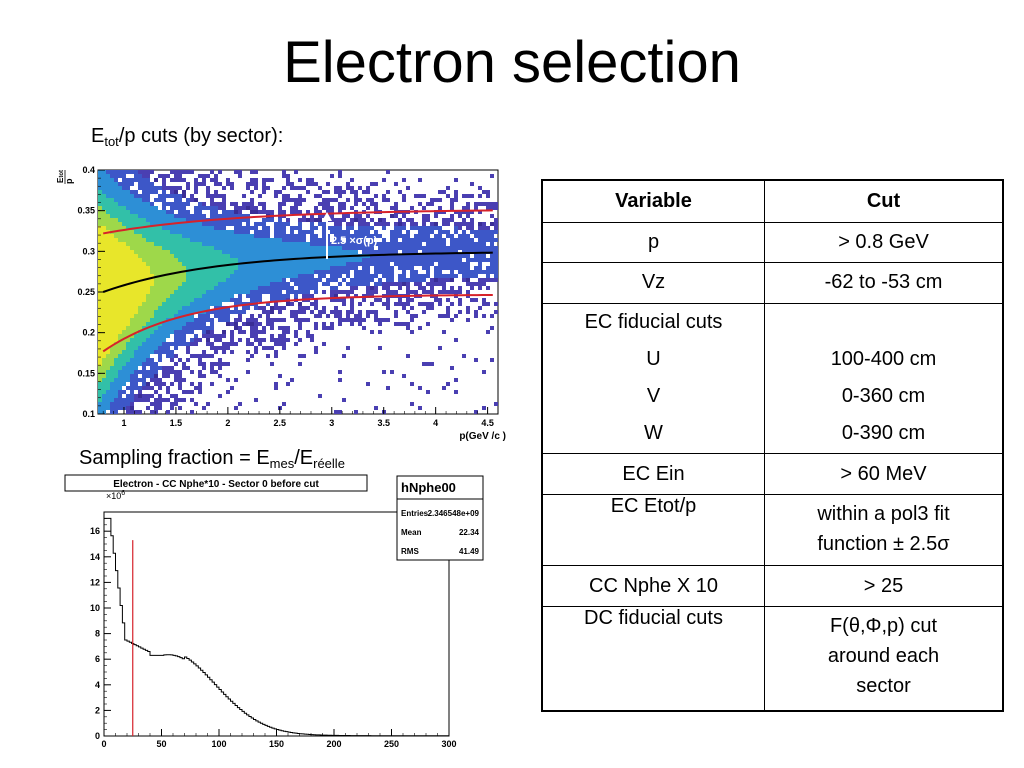 The width and height of the screenshot is (1024, 768). Describe the element at coordinates (884, 201) in the screenshot. I see `header-cut: Cut` at that location.